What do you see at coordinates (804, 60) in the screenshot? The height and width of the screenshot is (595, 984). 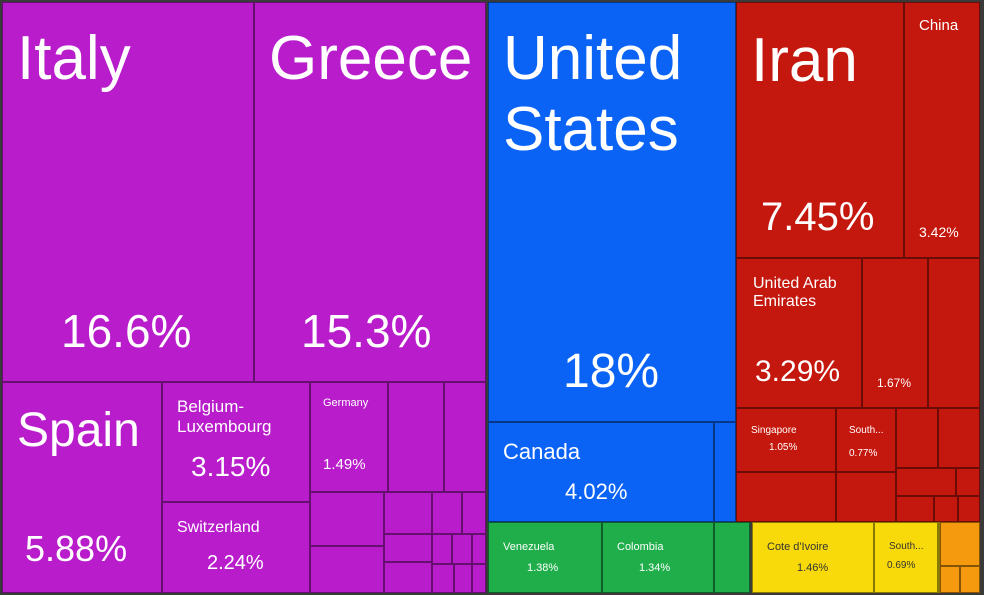 I see `treemap-cell-label: Iran` at bounding box center [804, 60].